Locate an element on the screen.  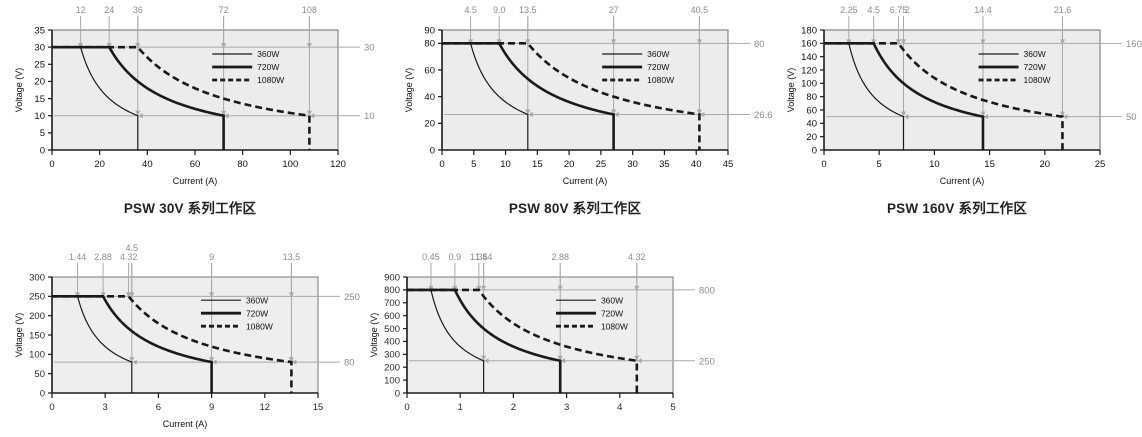
svg-text: 26.6 is located at coordinates (763, 115).